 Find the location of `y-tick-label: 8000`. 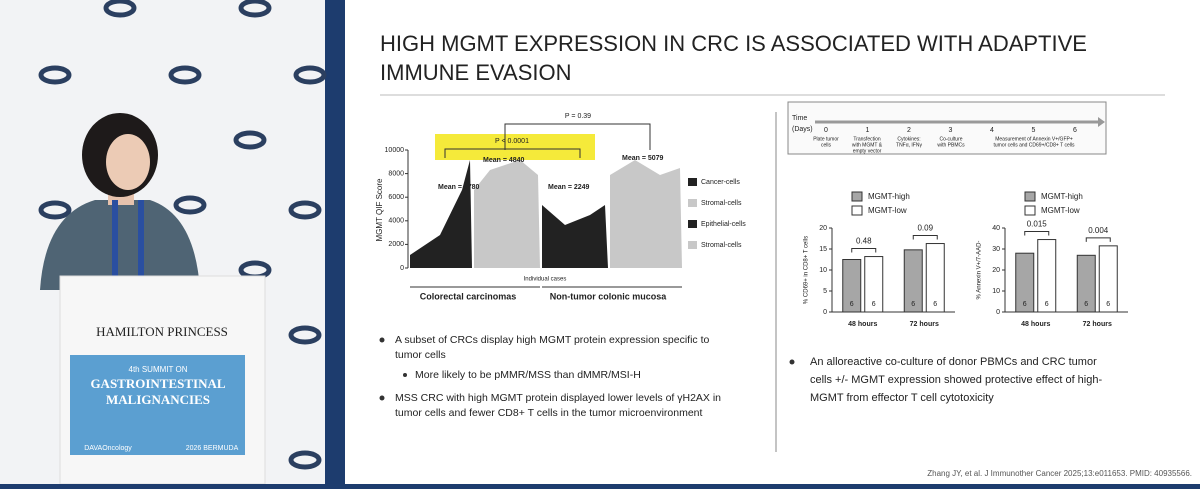

y-tick-label: 8000 is located at coordinates (396, 173).